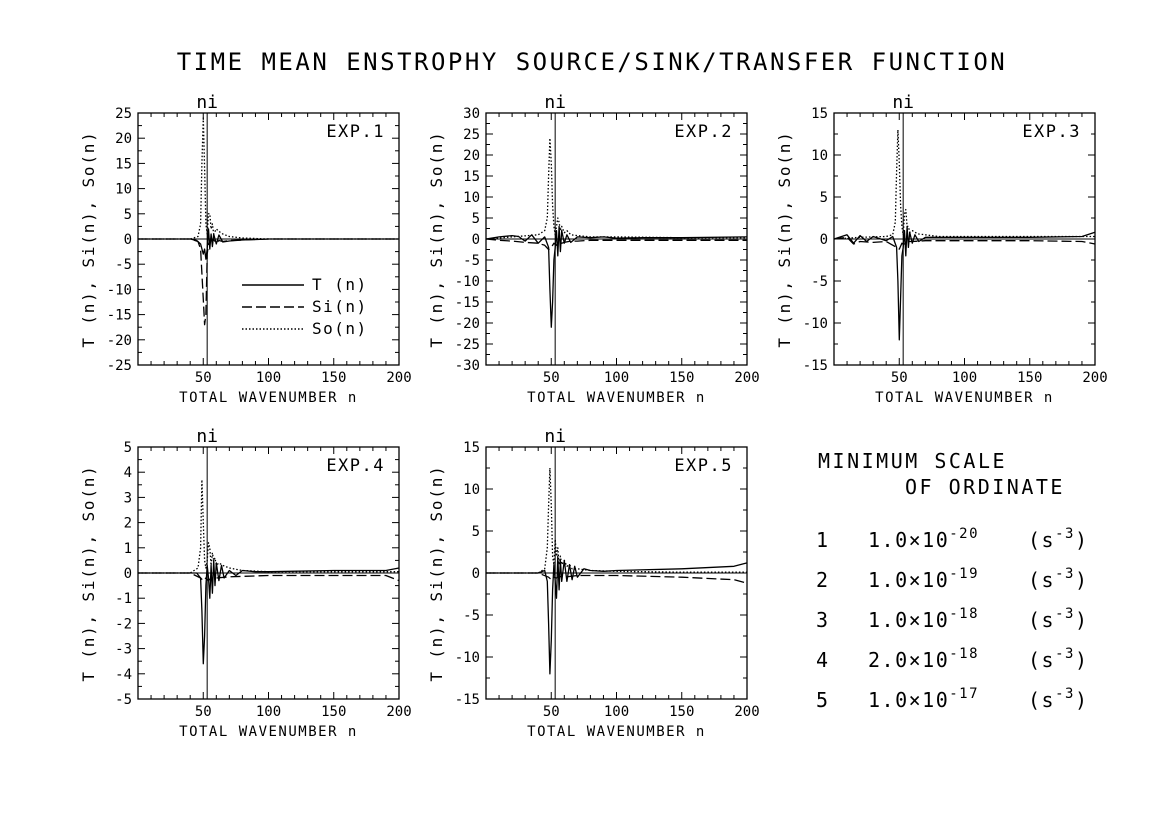 This screenshot has height=828, width=1171. Describe the element at coordinates (964, 283) in the screenshot. I see `series-line-solid` at that location.